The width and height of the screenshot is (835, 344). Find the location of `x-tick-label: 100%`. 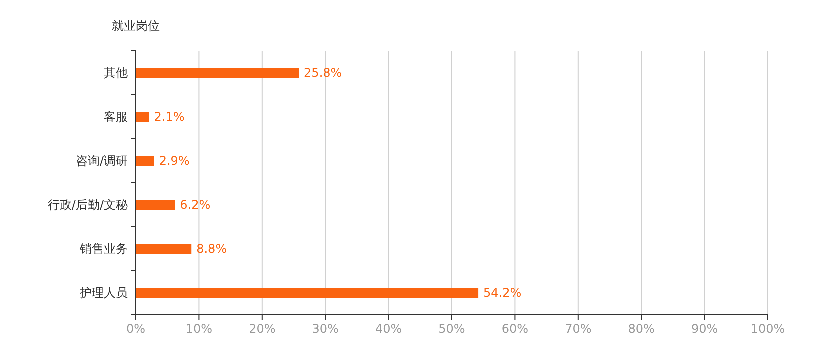

x-tick-label: 100% is located at coordinates (768, 329).